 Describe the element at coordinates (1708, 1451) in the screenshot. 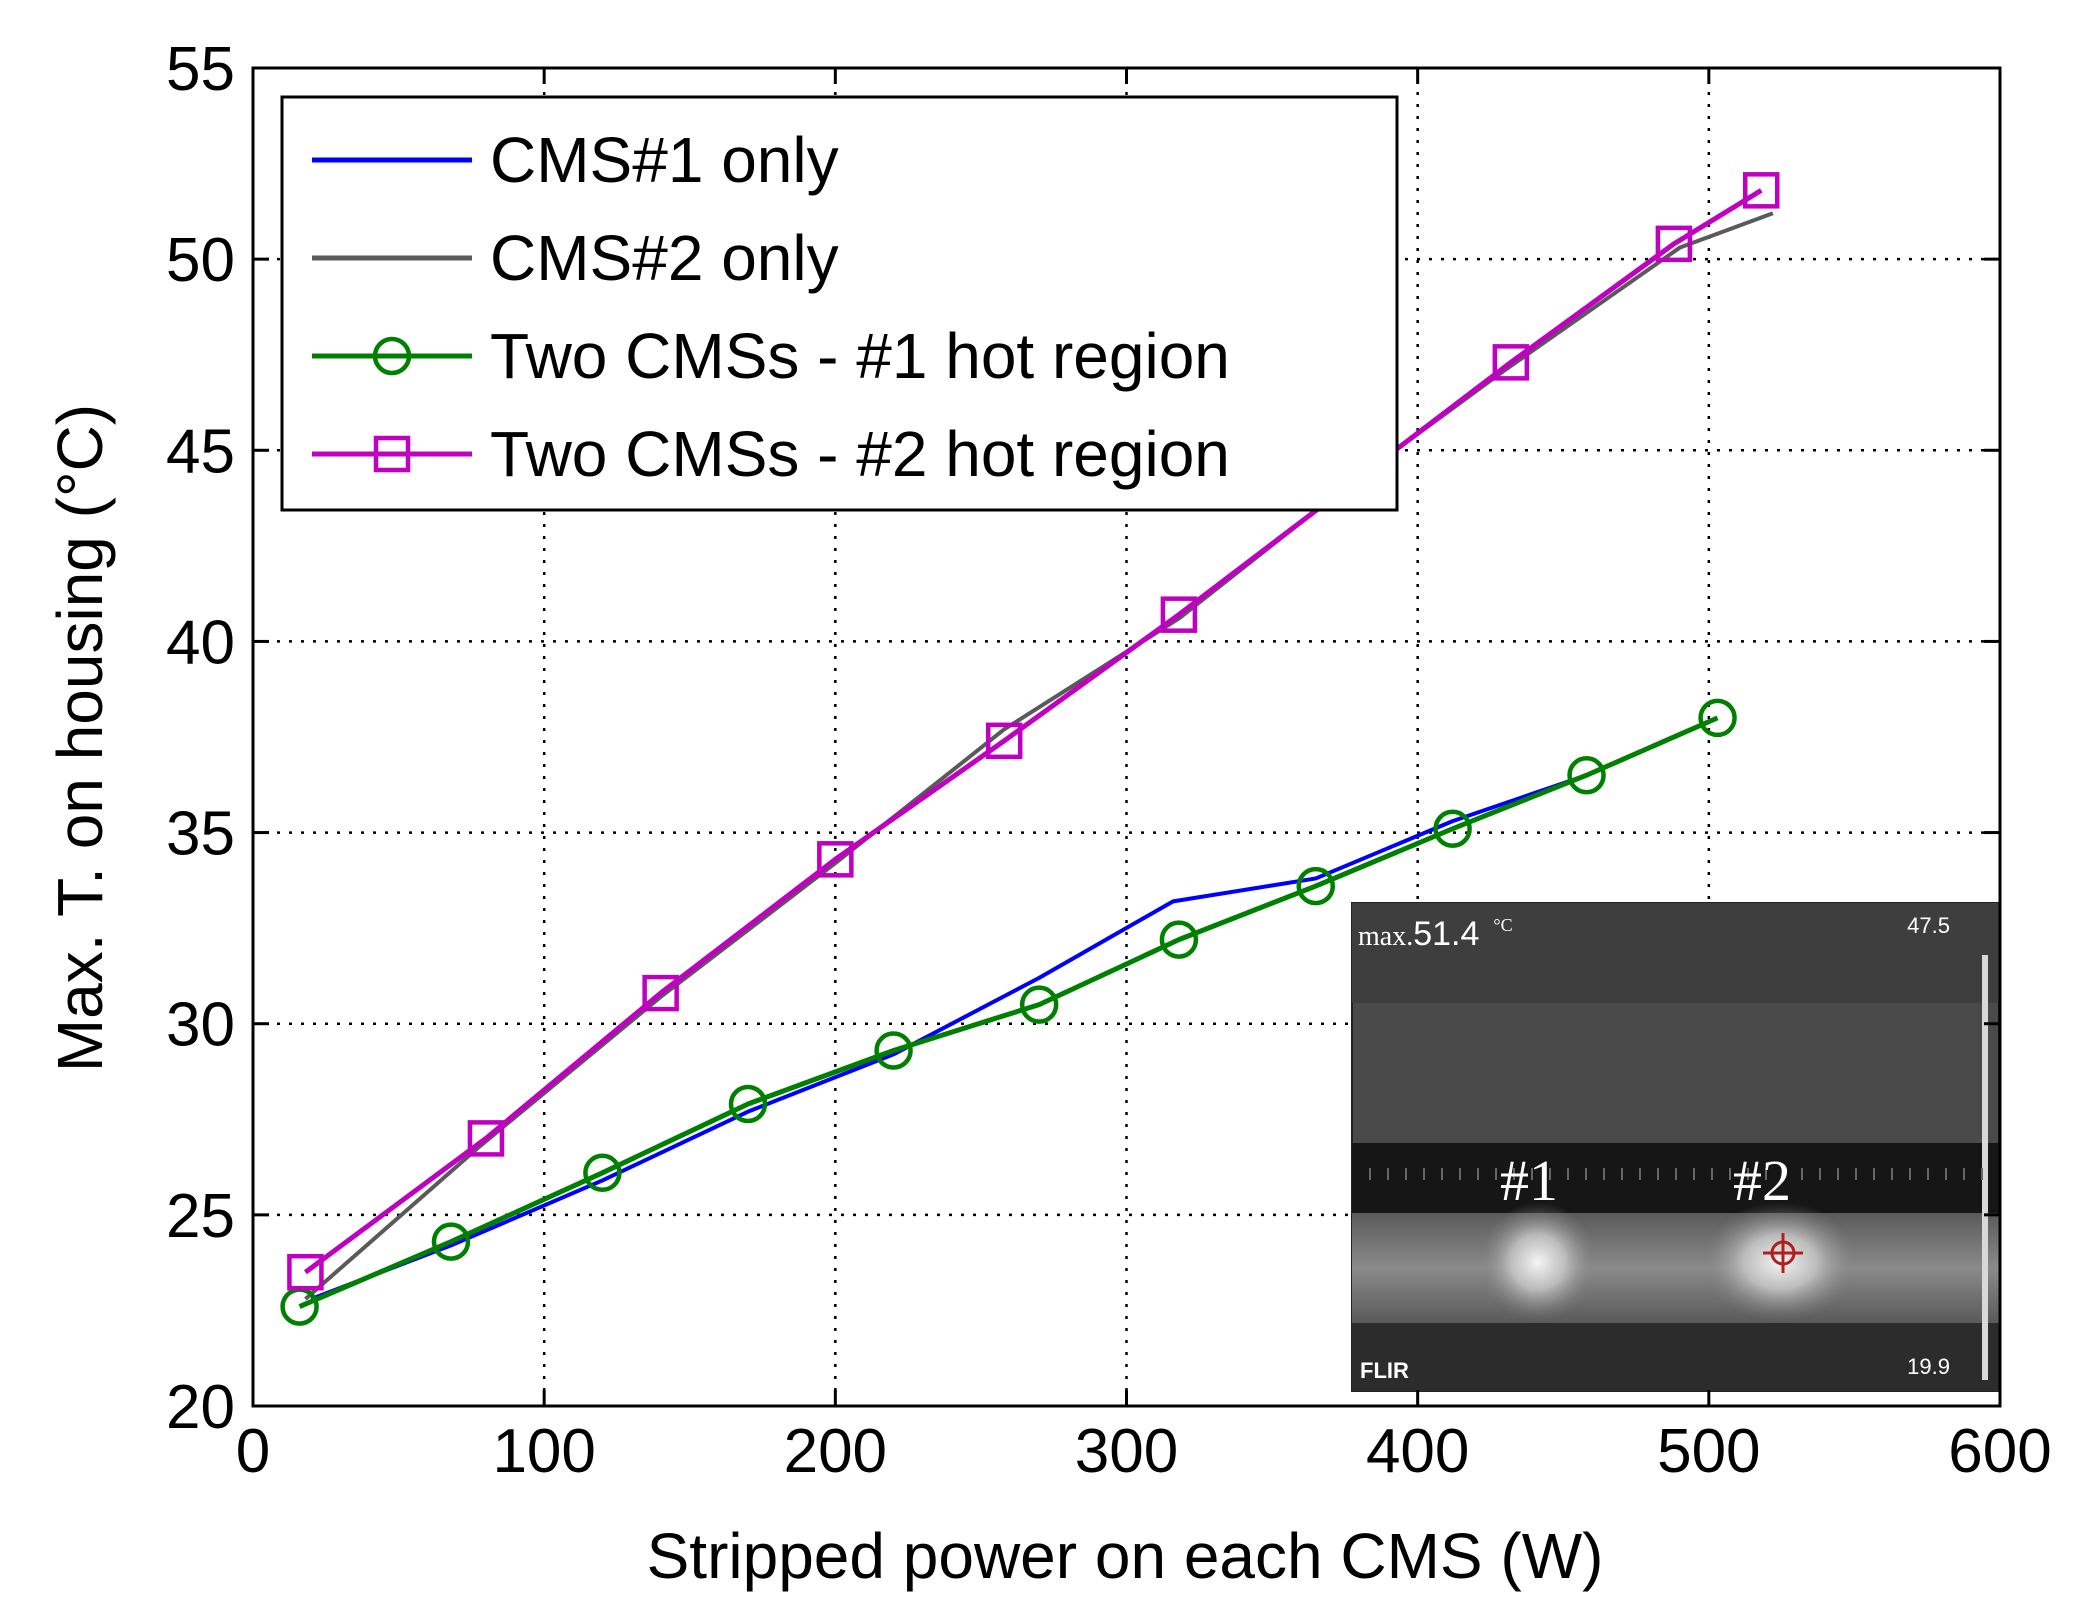

I see `x-tick-label: 500` at that location.